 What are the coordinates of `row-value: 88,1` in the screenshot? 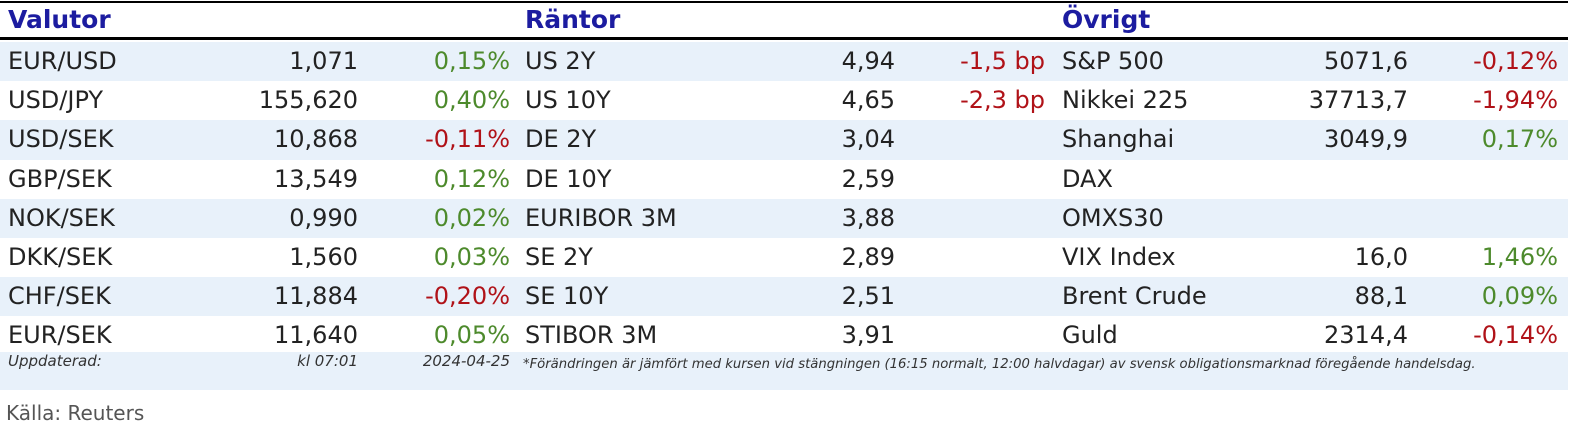 It's located at (1381, 296).